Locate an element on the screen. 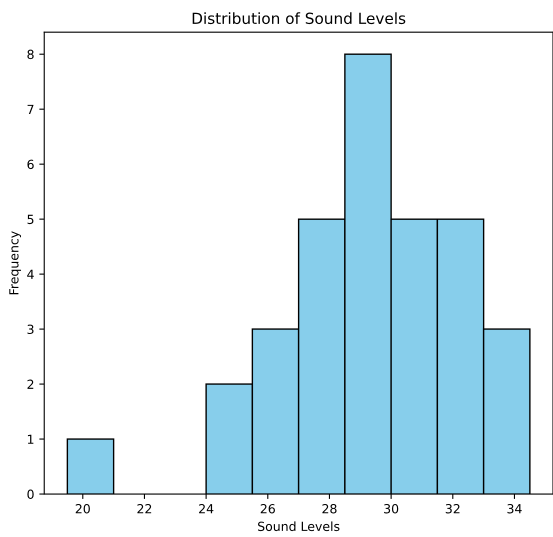 The width and height of the screenshot is (553, 537). x-tick-label: 22 is located at coordinates (144, 509).